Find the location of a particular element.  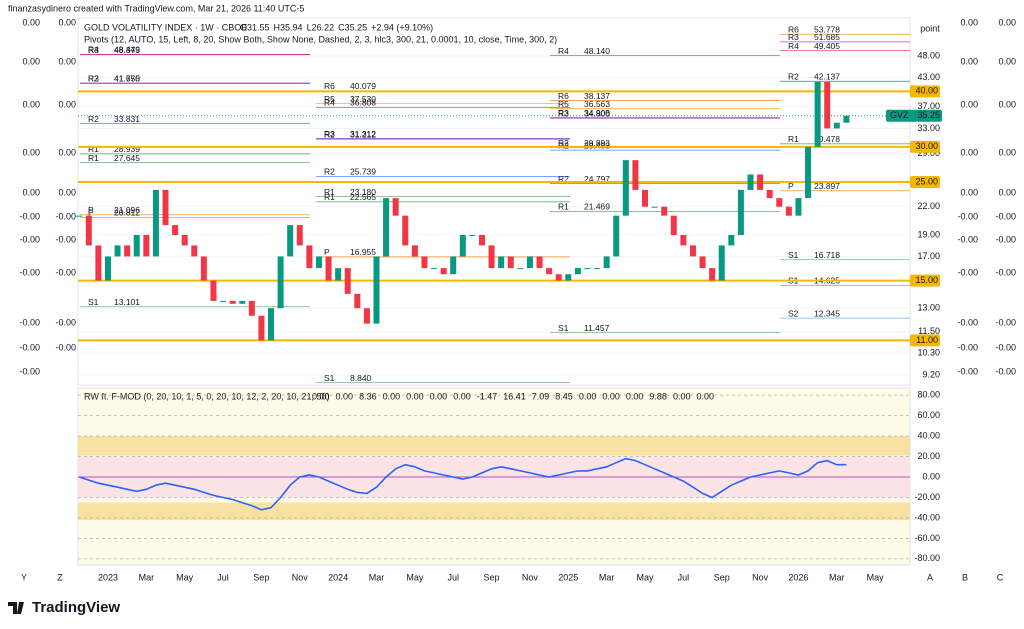

band is located at coordinates (494, 511).